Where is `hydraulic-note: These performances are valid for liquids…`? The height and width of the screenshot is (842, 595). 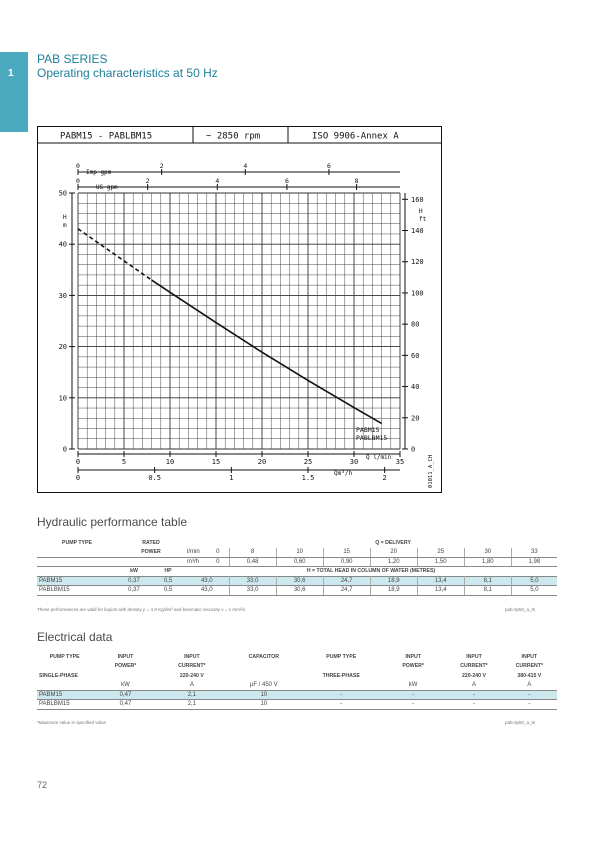 hydraulic-note: These performances are valid for liquids… is located at coordinates (142, 609).